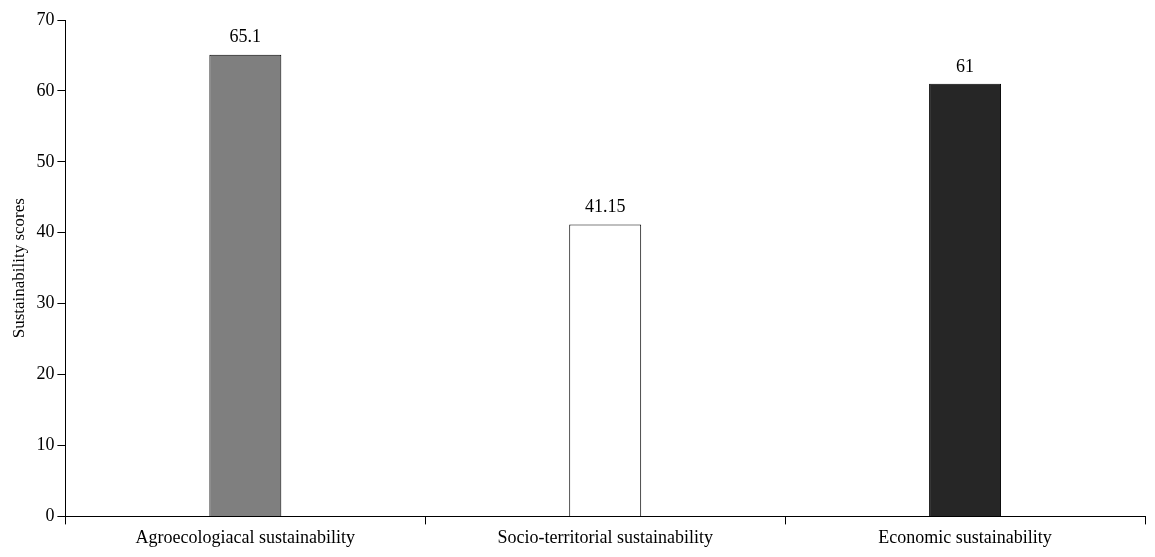 The image size is (1155, 557). I want to click on data-label: 61, so click(965, 65).